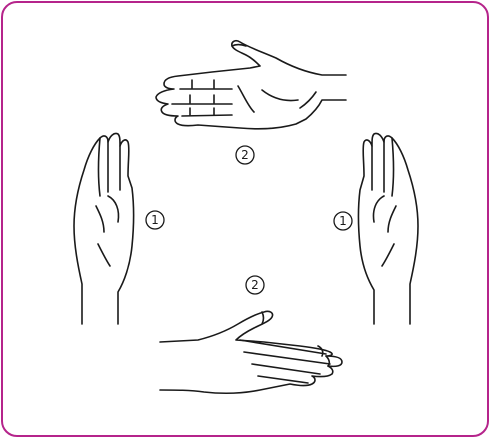 This screenshot has width=494, height=442. Describe the element at coordinates (388, 228) in the screenshot. I see `hand-right-vertical` at that location.